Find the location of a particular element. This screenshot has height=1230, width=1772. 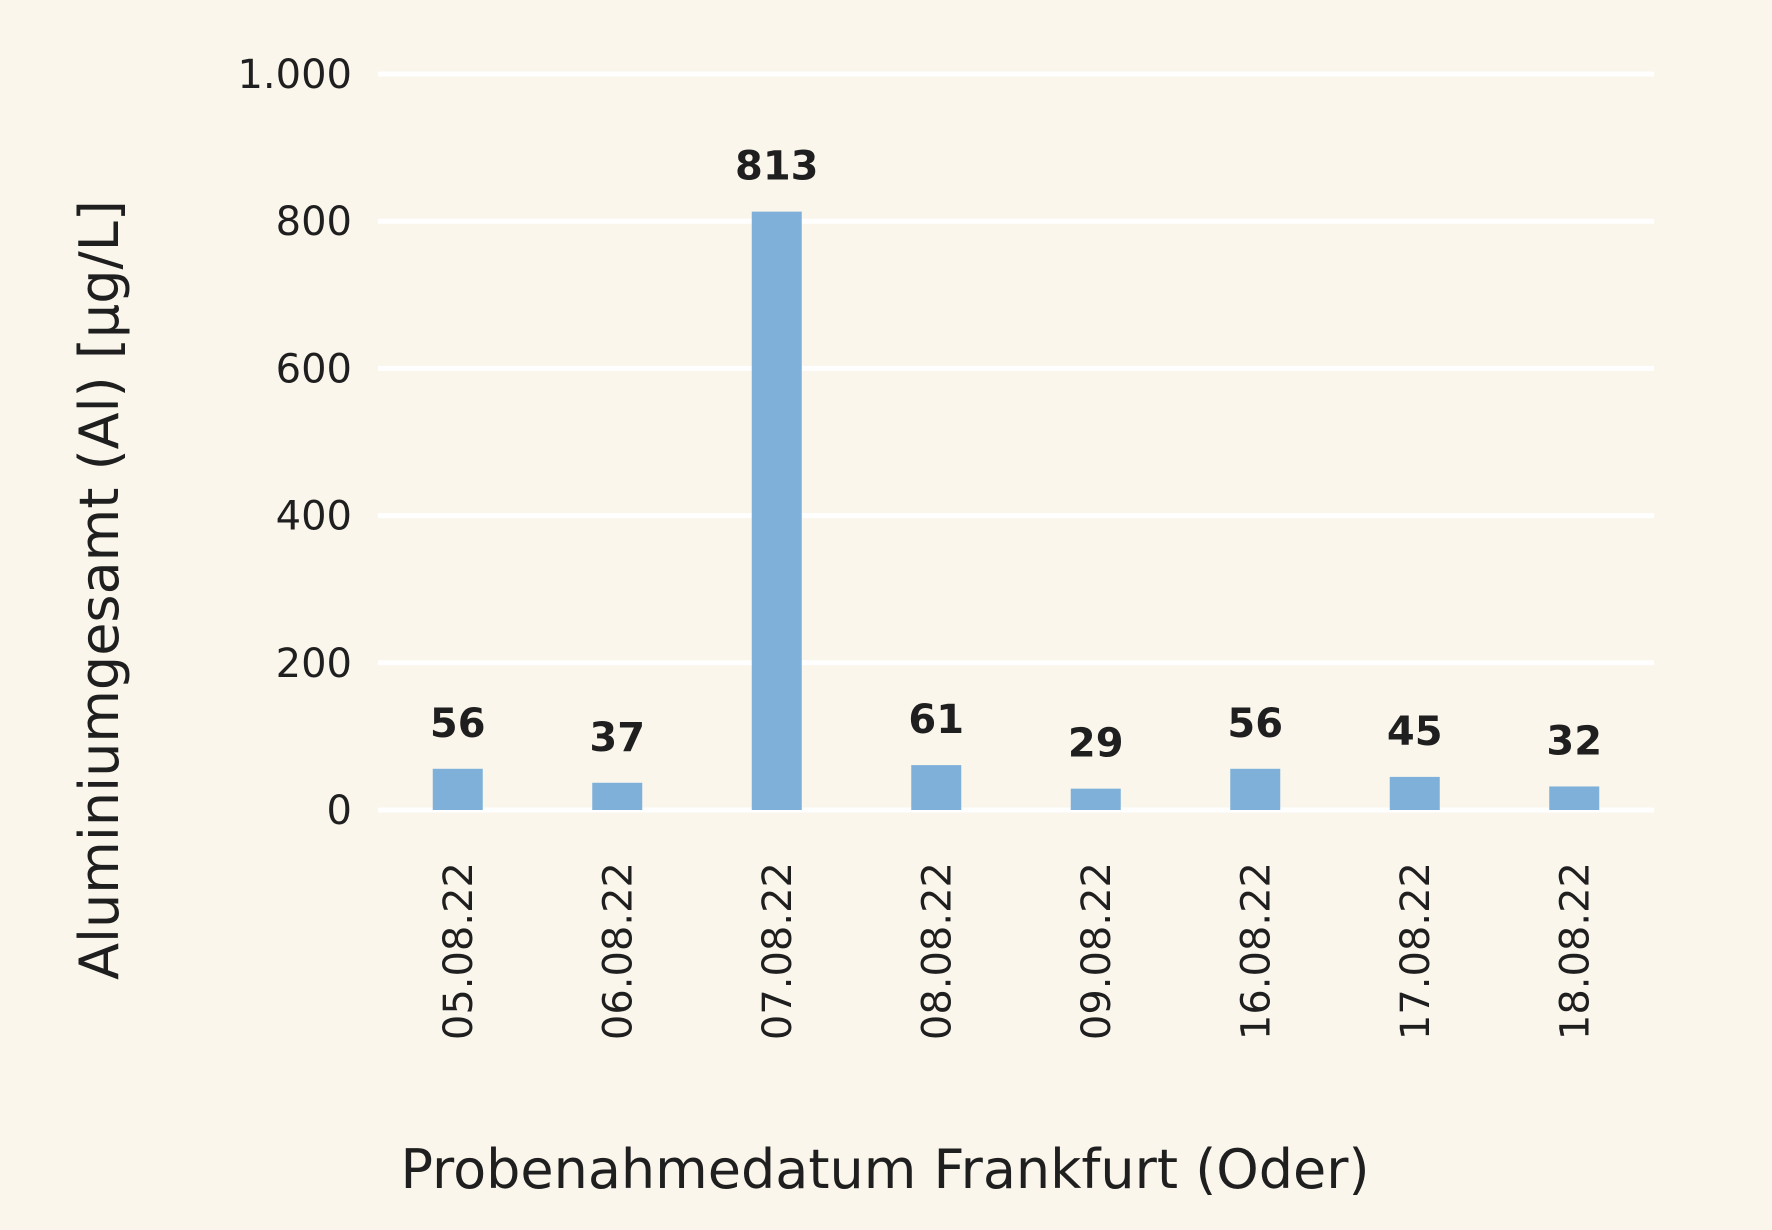

data-label: 37 is located at coordinates (617, 738).